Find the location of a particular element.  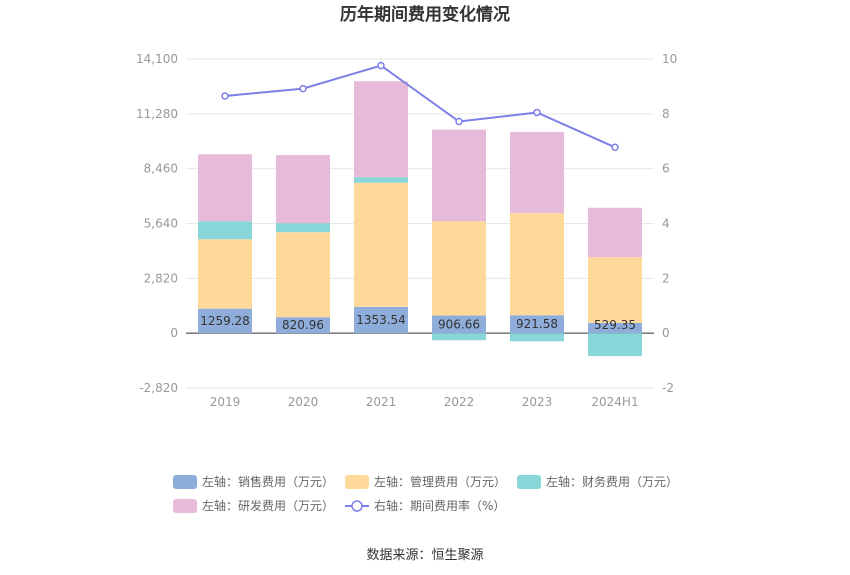

bar-value-label: 906.66 is located at coordinates (459, 324).